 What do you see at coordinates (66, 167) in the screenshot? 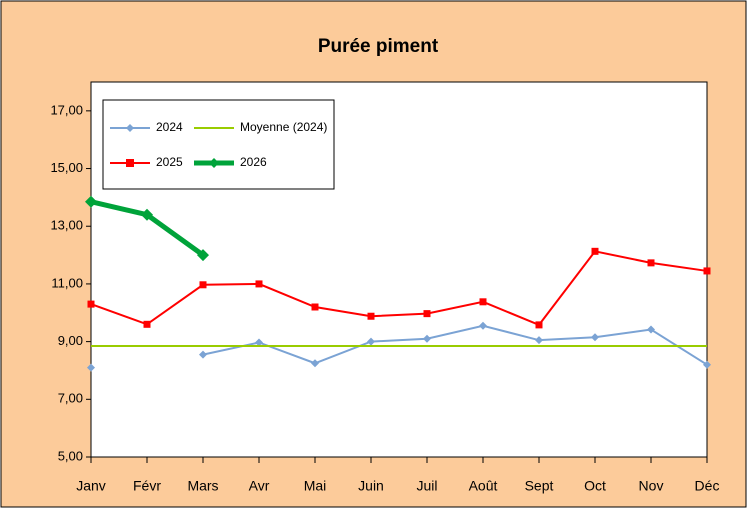
I see `y-tick-label: 15,00` at bounding box center [66, 167].